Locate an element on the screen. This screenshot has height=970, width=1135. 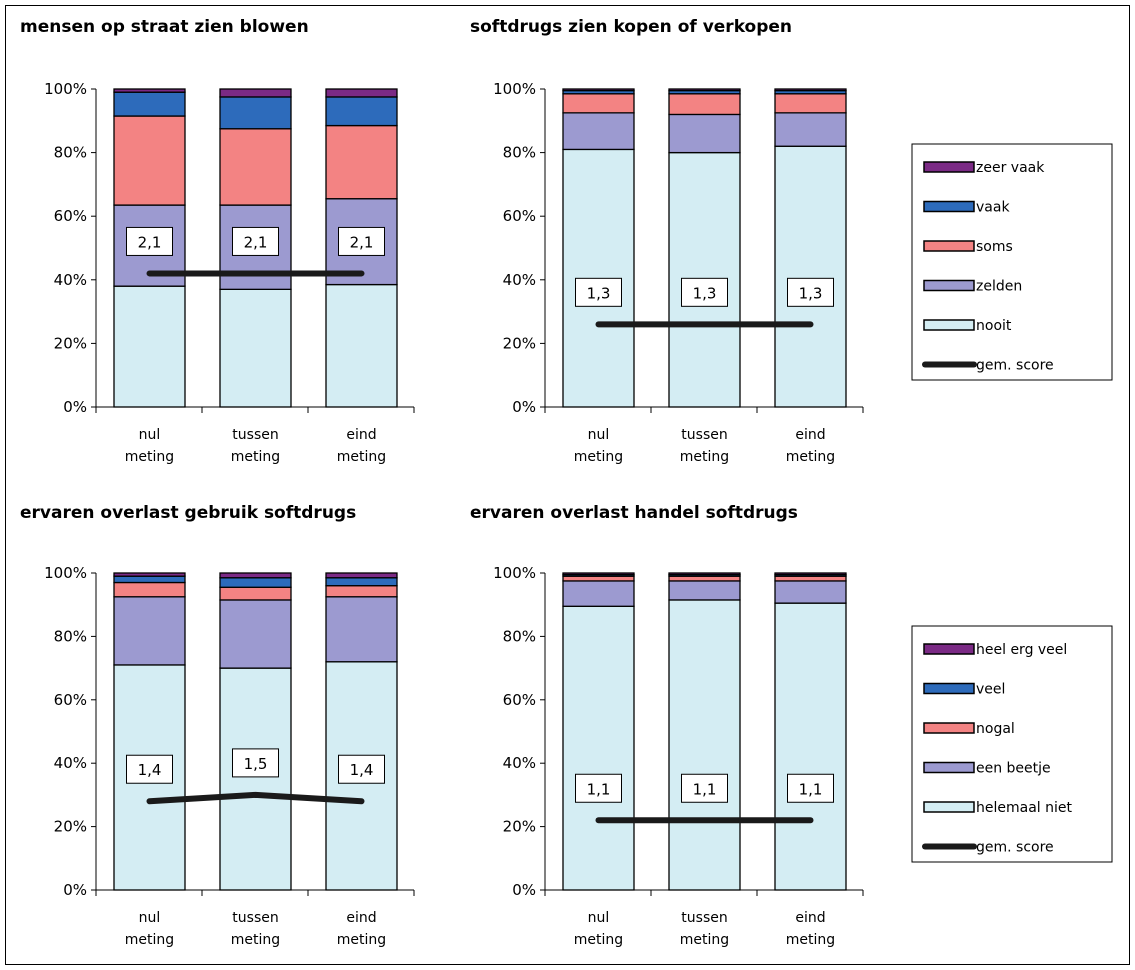
legend-label: zeer vaak is located at coordinates (1010, 168).